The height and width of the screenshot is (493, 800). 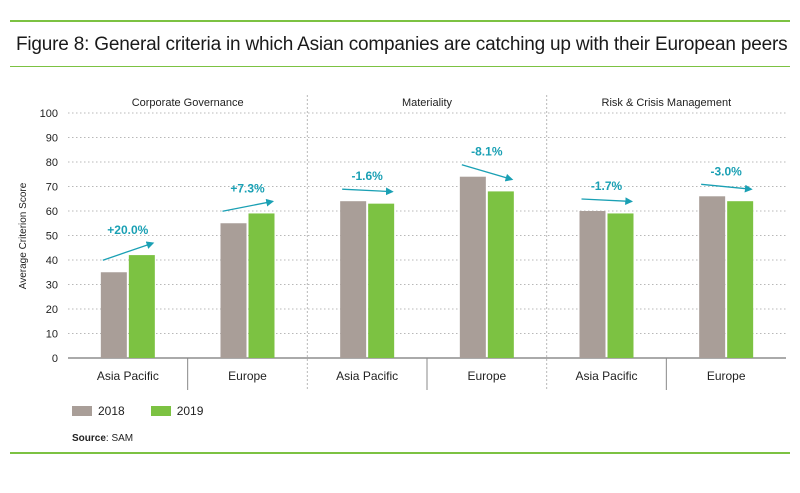 I want to click on y-tick-label: 40, so click(x=52, y=261).